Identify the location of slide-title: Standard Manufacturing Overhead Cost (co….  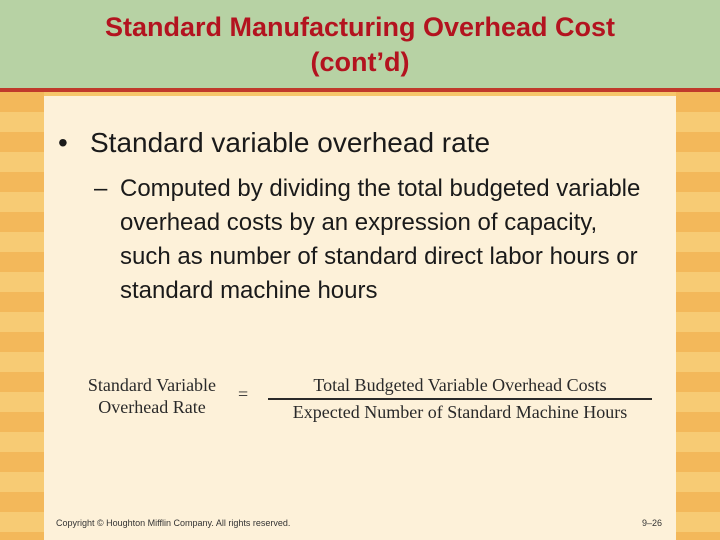
(360, 45).